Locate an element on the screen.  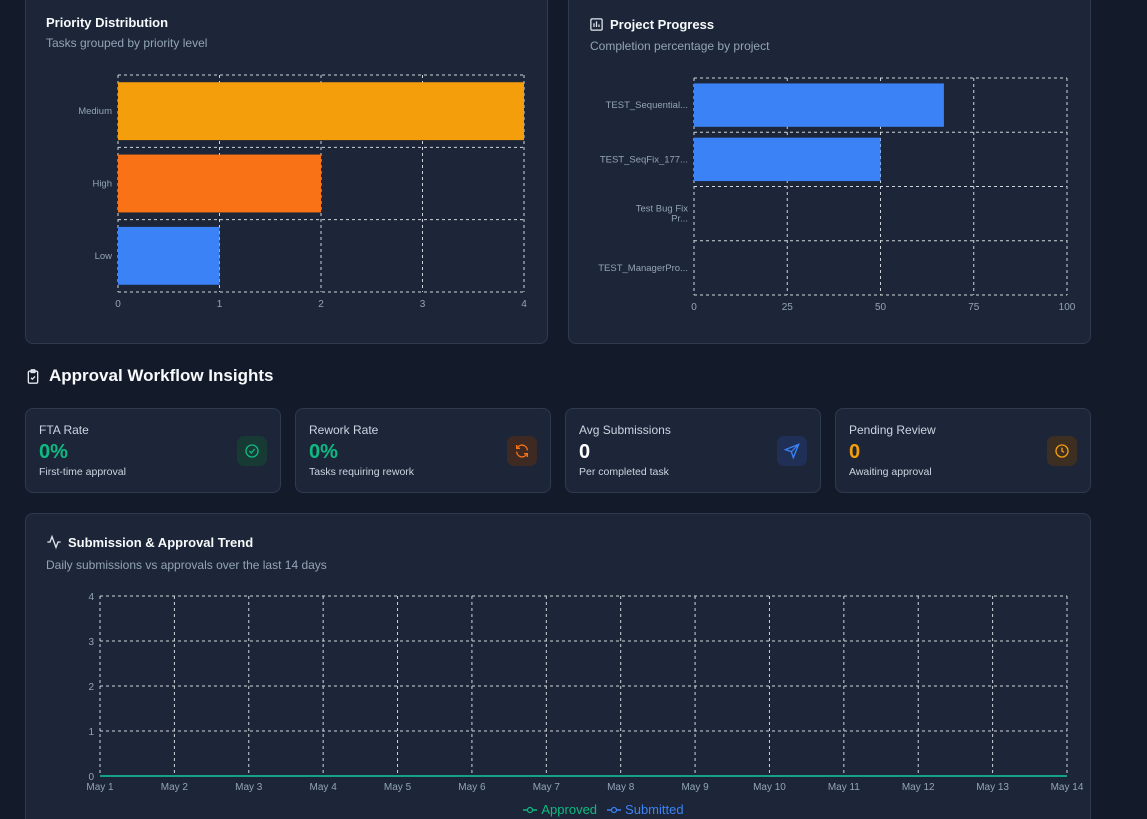
legend-approved-marker is located at coordinates (530, 809).